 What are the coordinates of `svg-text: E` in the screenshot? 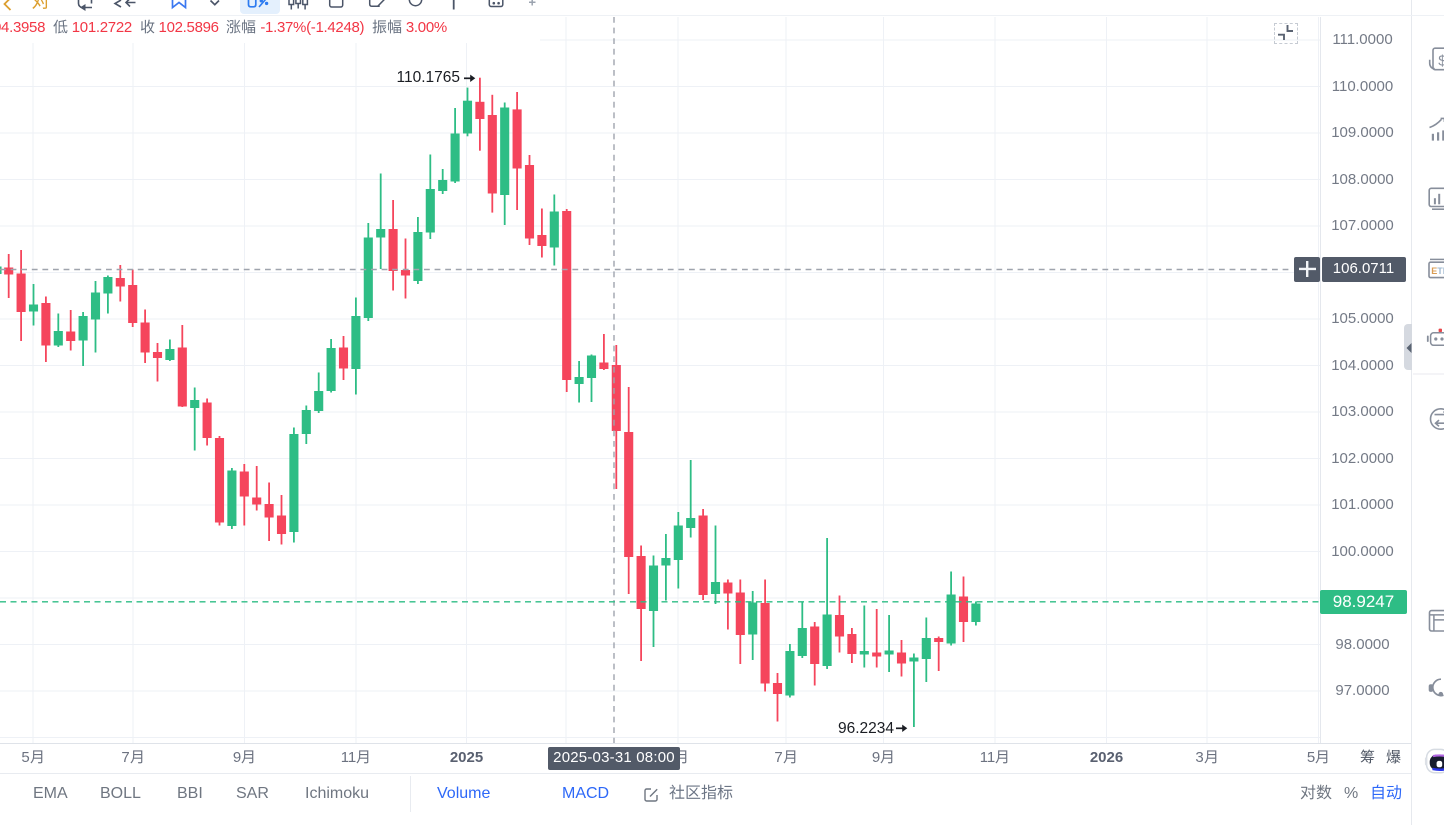 It's located at (1434, 271).